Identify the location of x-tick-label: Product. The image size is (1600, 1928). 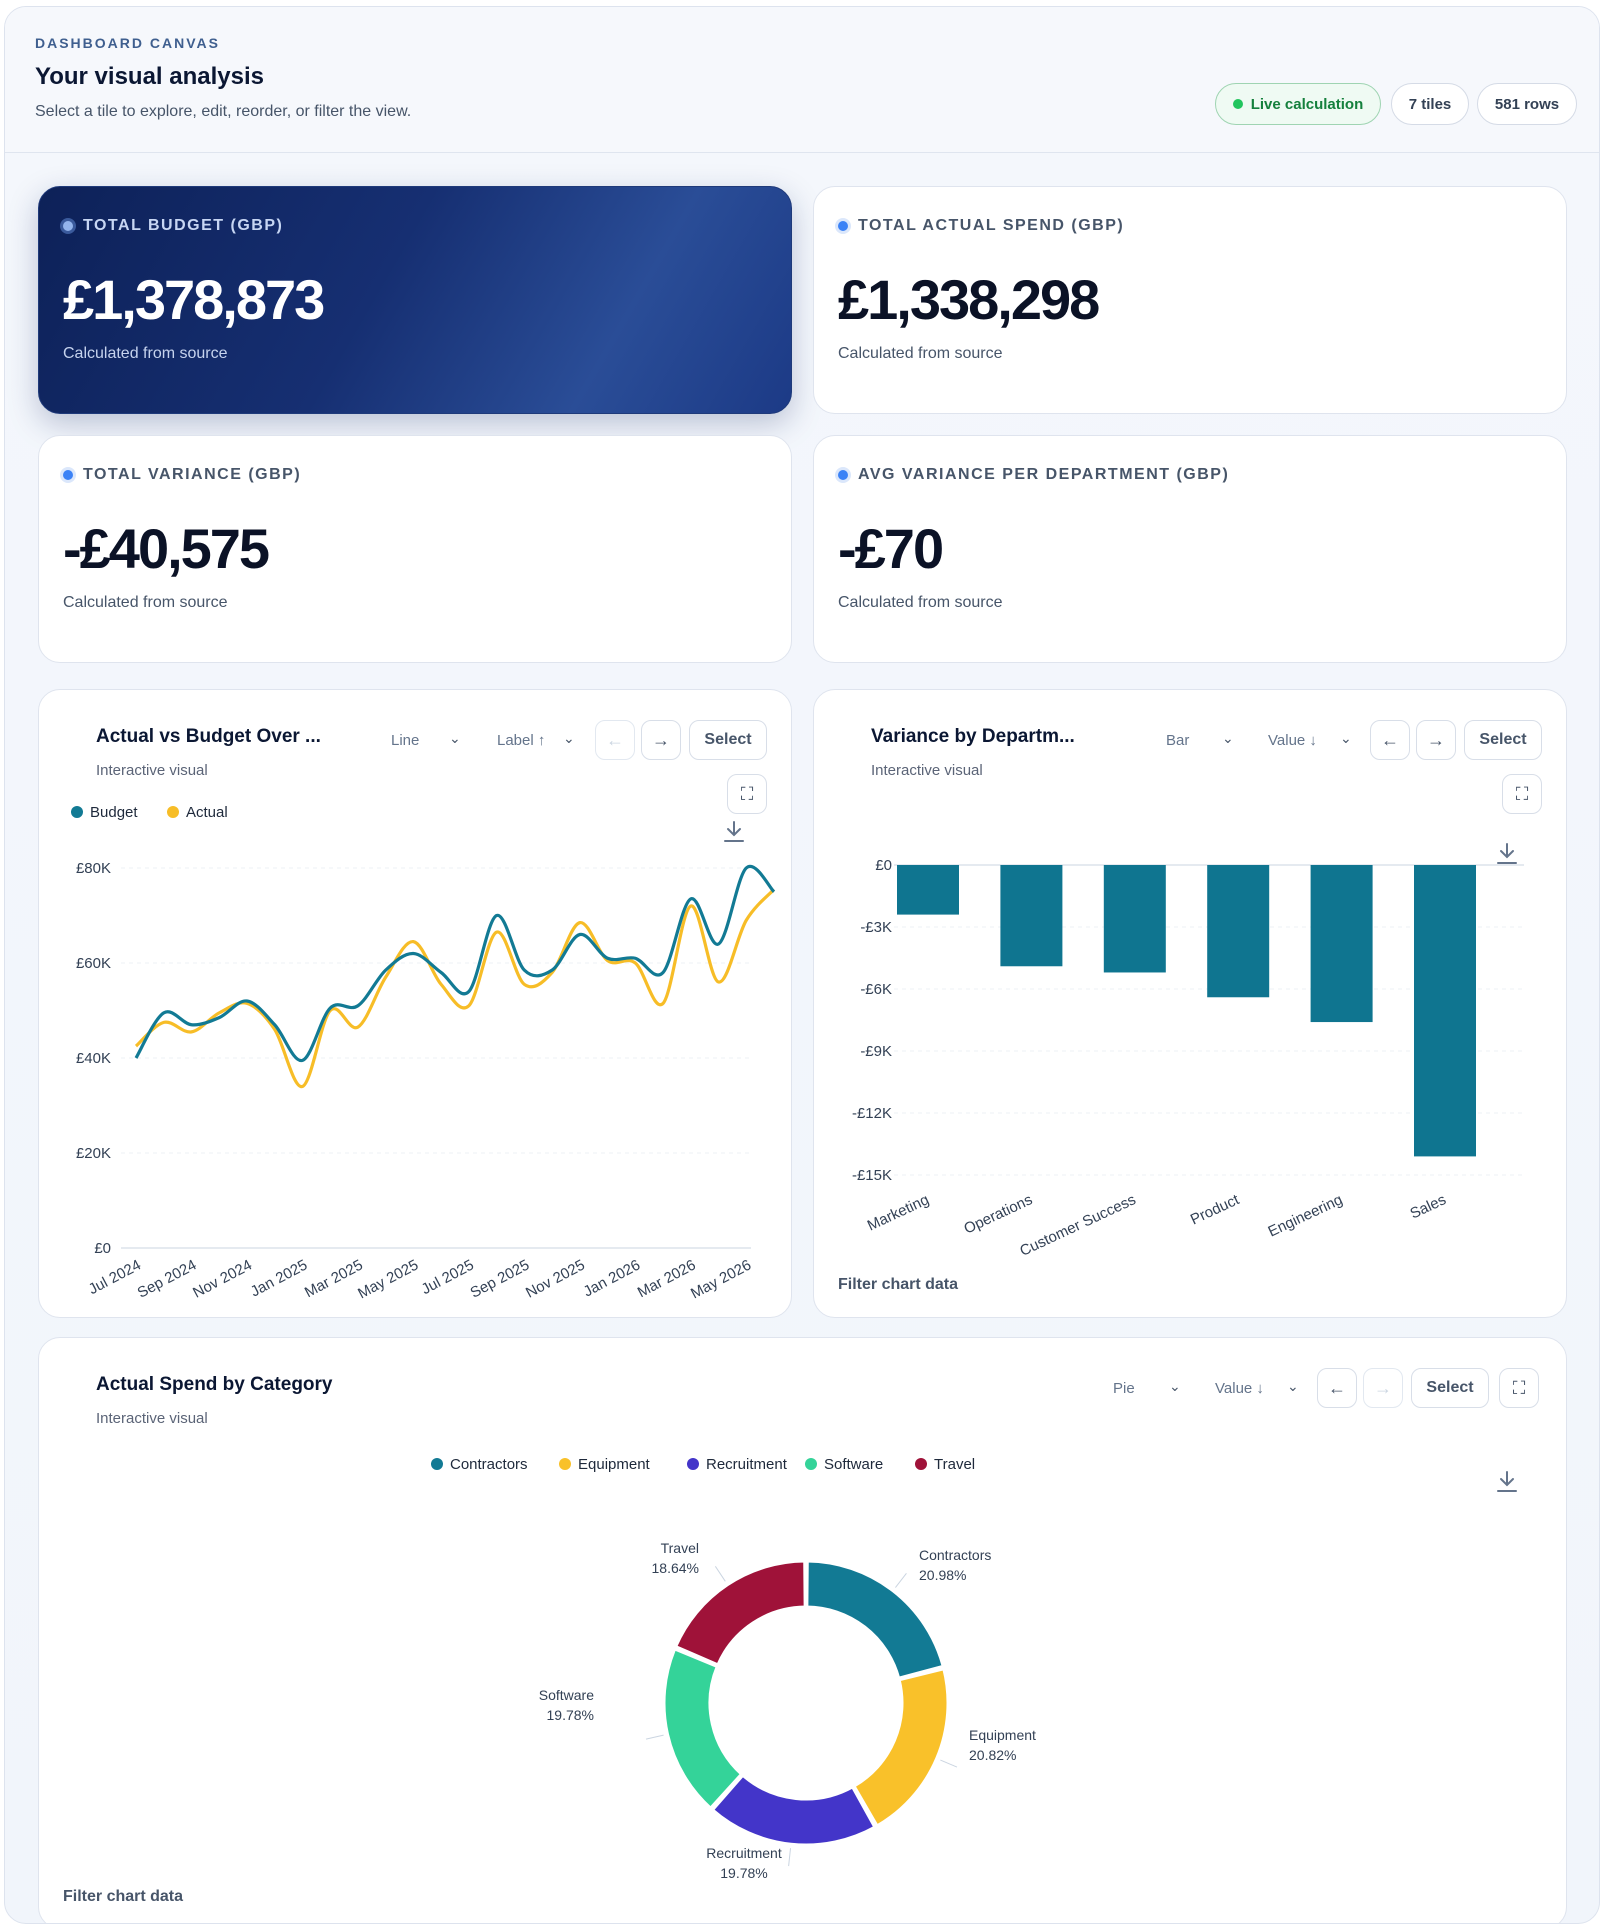
(1215, 1210).